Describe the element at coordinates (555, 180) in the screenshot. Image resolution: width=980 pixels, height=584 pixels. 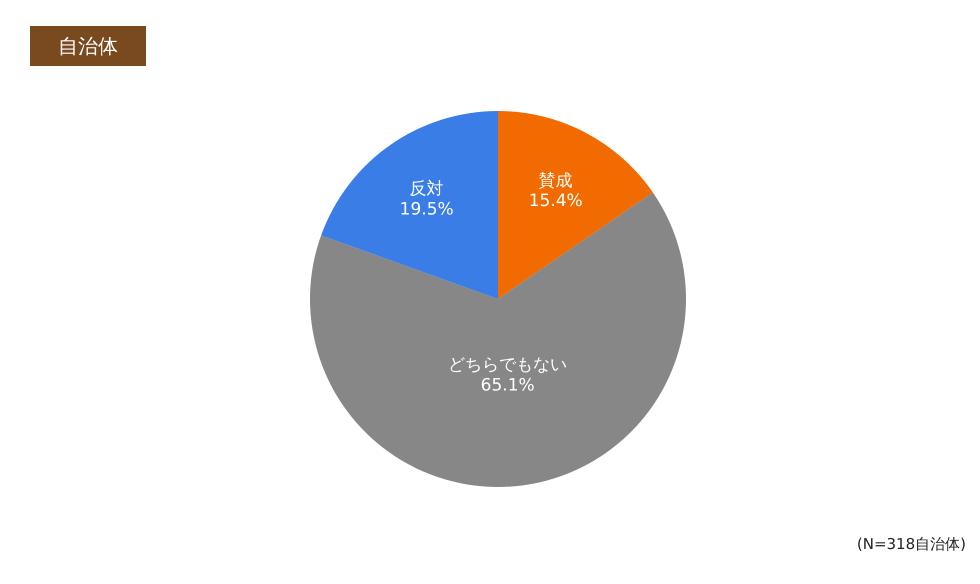
I see `slice-label: 賛成` at that location.